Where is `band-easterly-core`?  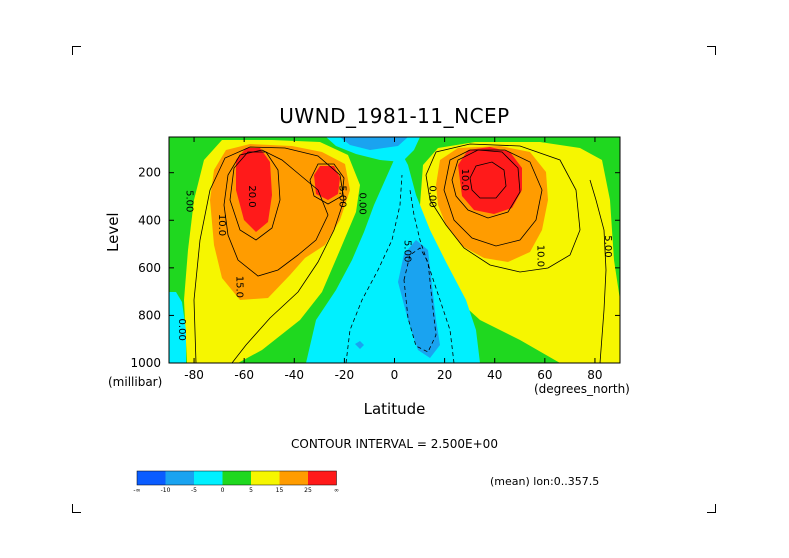 band-easterly-core is located at coordinates (419, 299).